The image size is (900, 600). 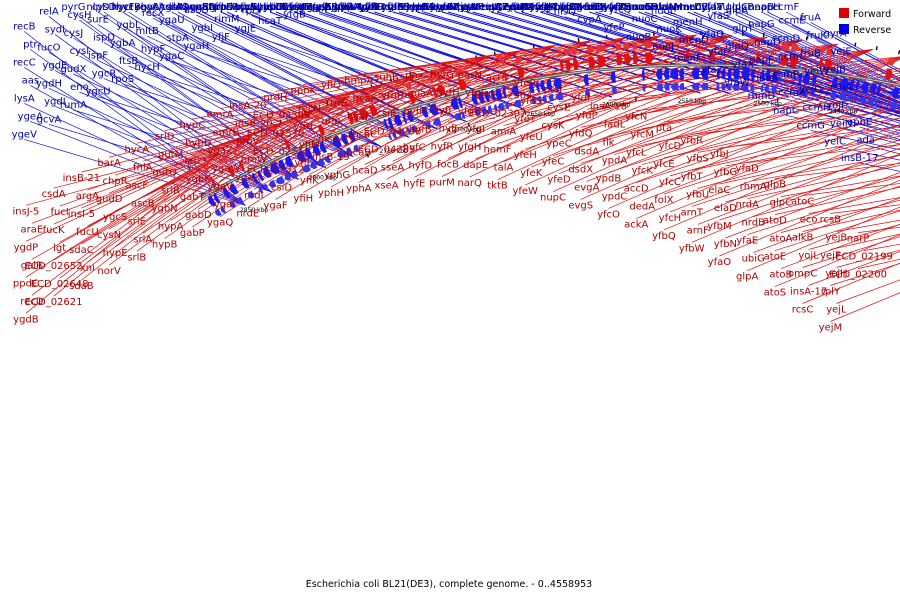 I want to click on reverse-gene-label: hscA, so click(x=295, y=7).